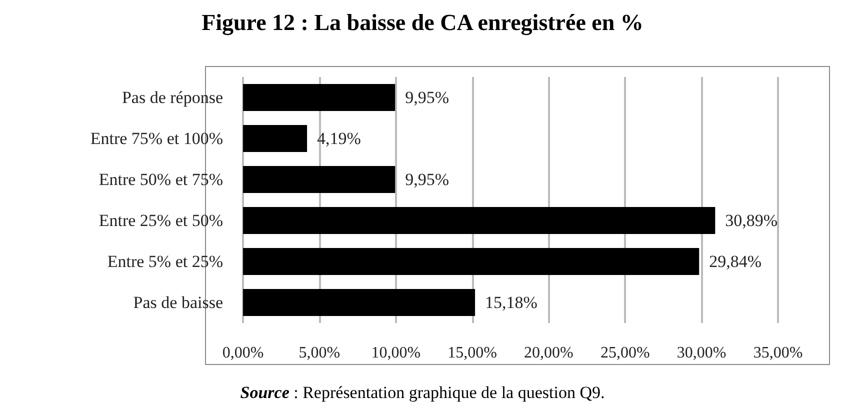  I want to click on y-tick-label: Entre 5% et 25%, so click(165, 261).